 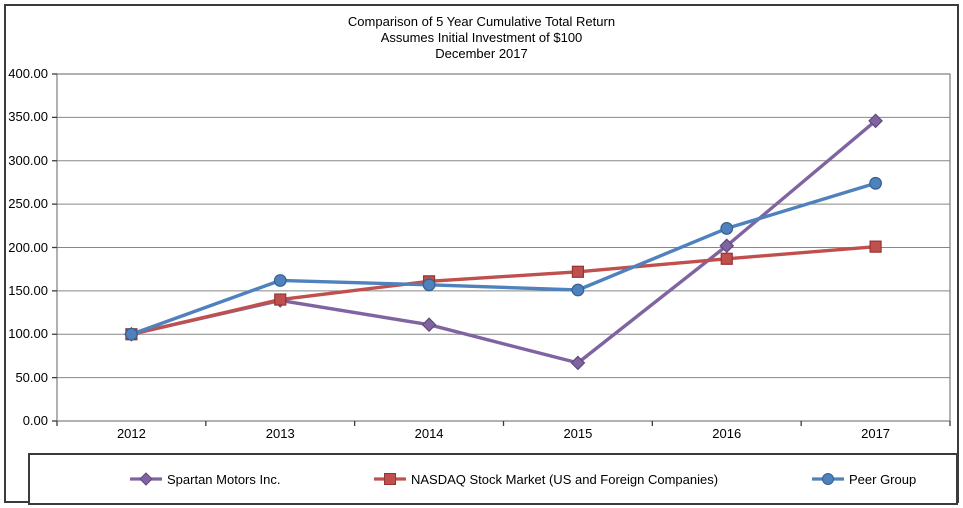 I want to click on legend-item-peer-group: Peer Group, so click(x=863, y=479).